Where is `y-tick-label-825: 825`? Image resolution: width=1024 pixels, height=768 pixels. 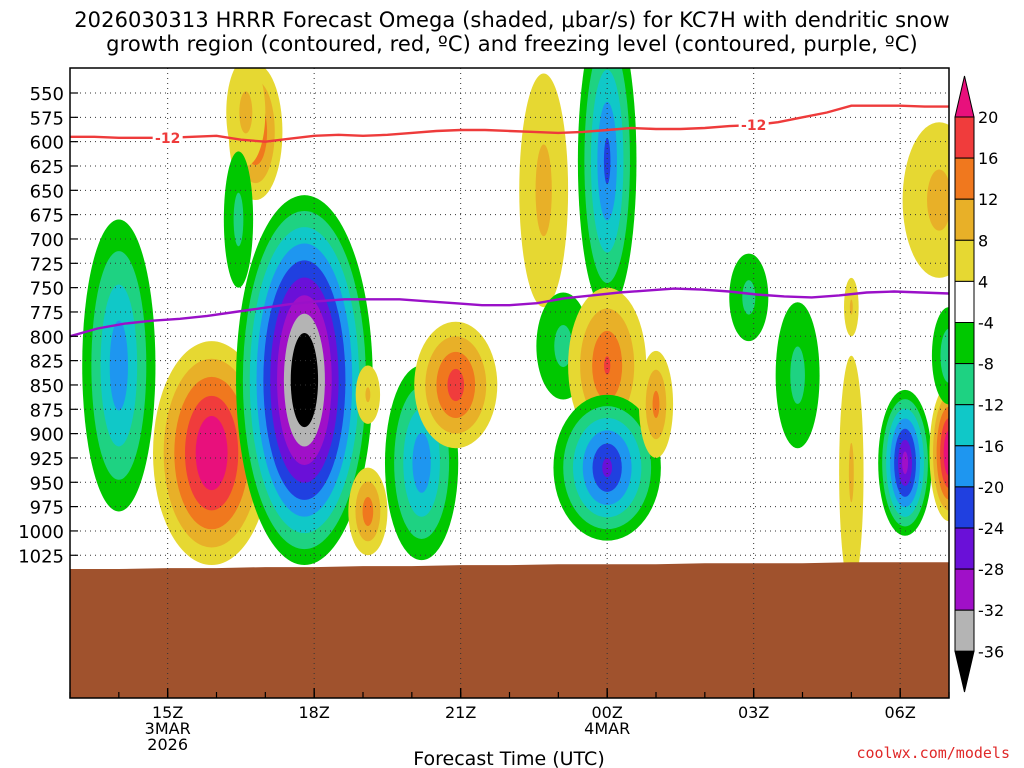
y-tick-label-825: 825 is located at coordinates (47, 362).